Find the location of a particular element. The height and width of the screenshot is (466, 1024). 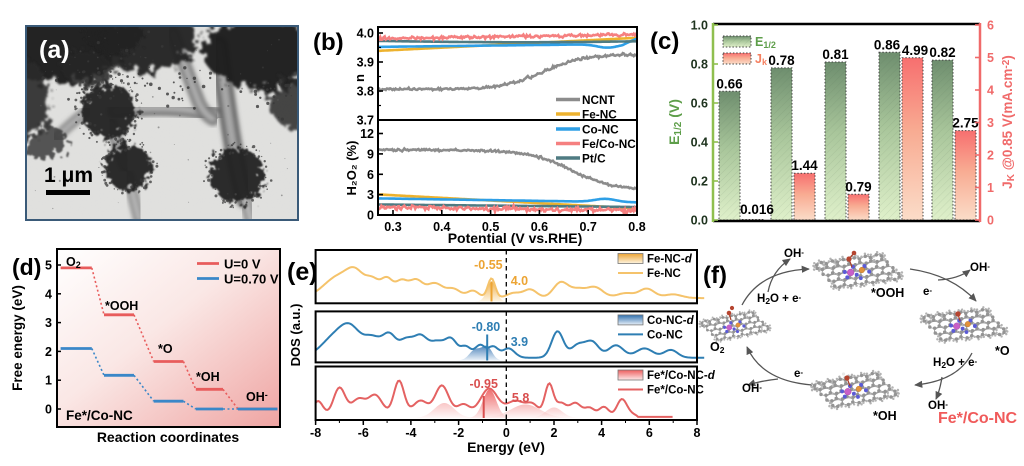

svg-text: -4 is located at coordinates (410, 433).